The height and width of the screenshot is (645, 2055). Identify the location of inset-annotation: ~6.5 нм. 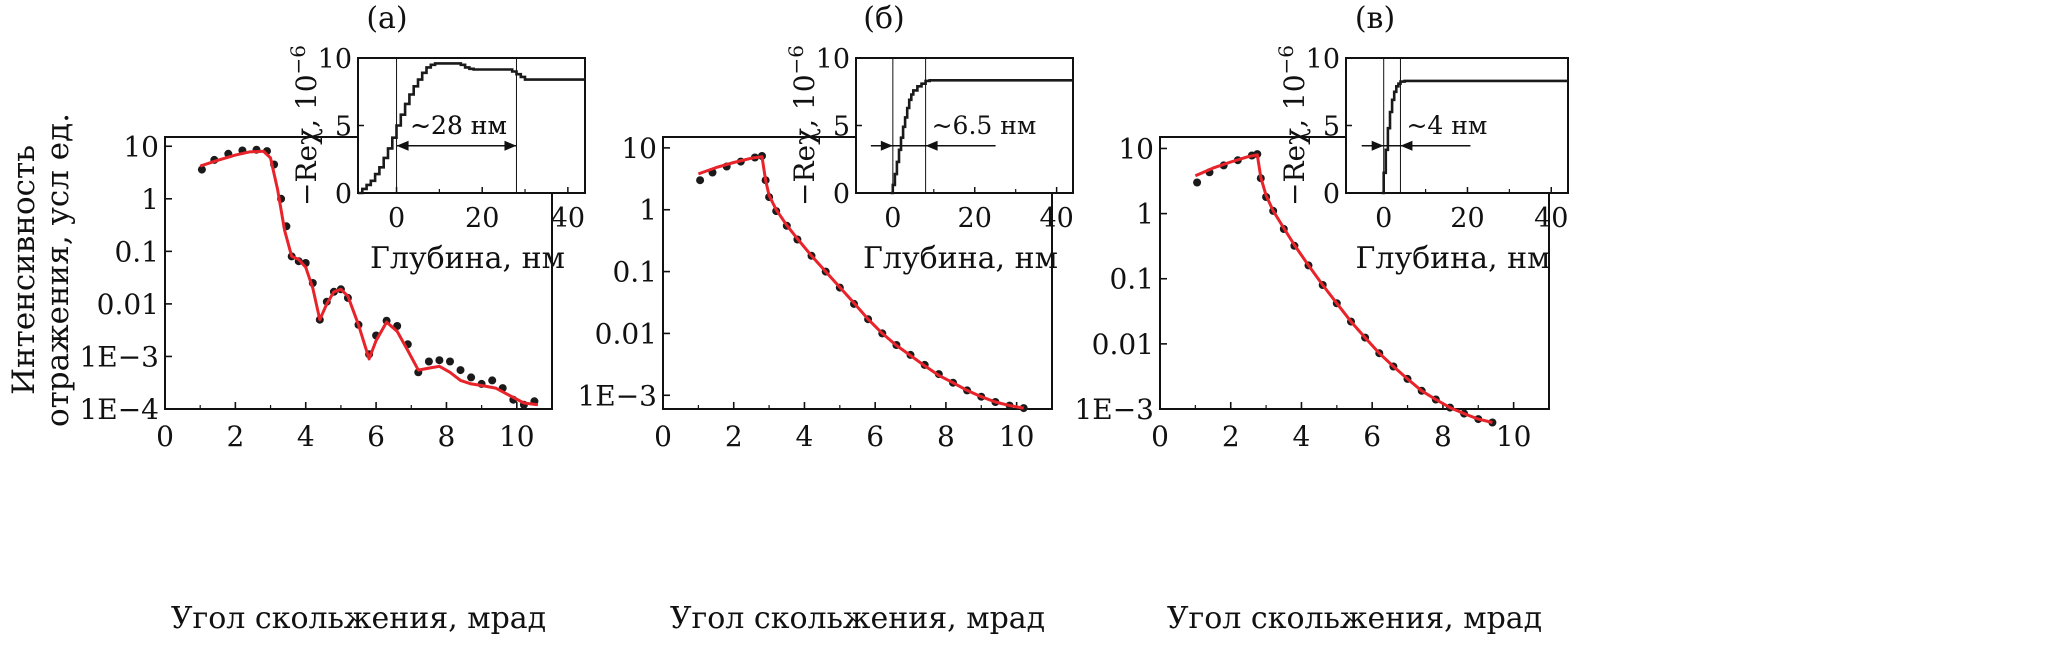
(984, 125).